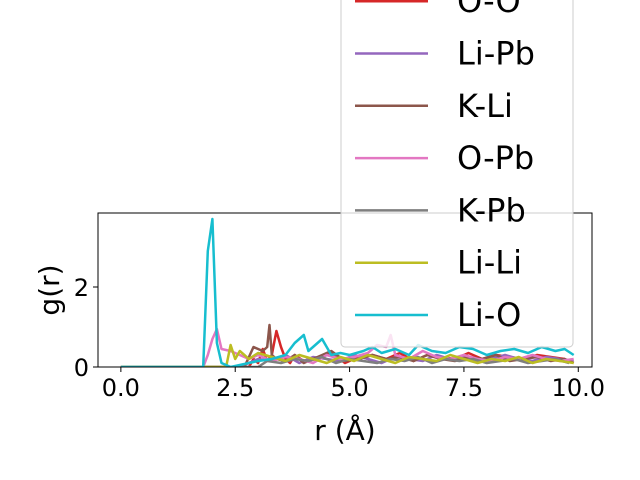 The image size is (640, 480). What do you see at coordinates (489, 10) in the screenshot?
I see `legend-label-o-o: O-O` at bounding box center [489, 10].